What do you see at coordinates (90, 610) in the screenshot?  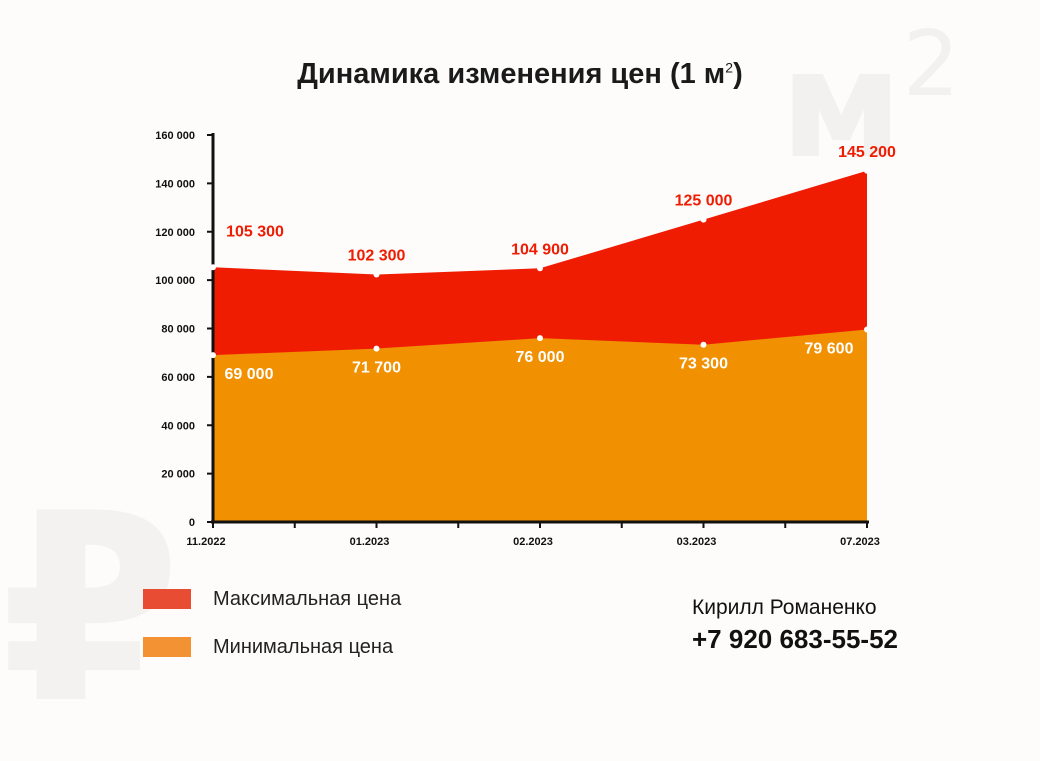 I see `ruble-watermark: ₽` at bounding box center [90, 610].